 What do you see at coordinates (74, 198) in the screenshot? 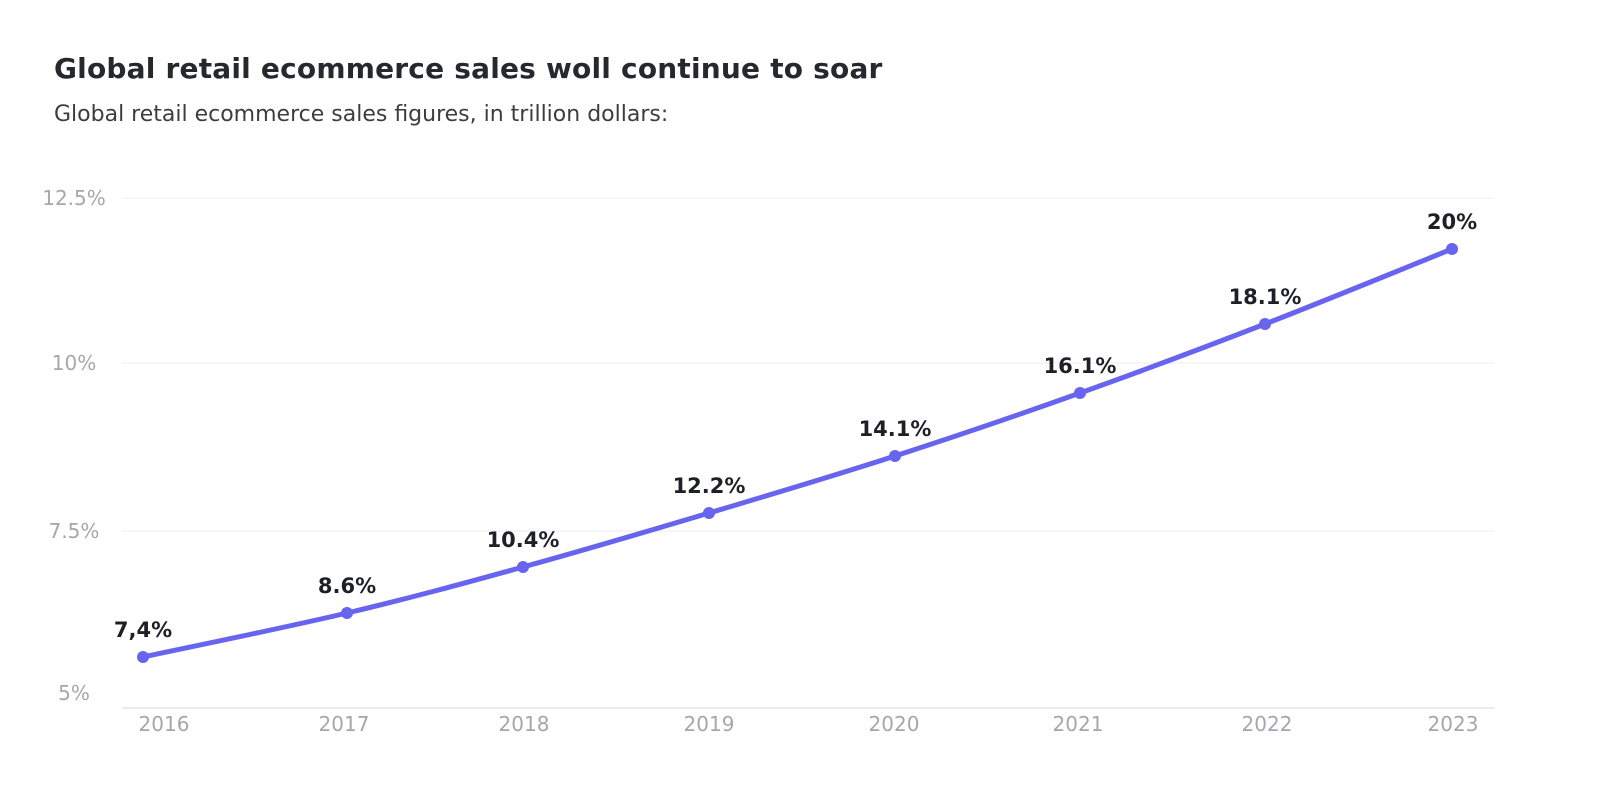
I see `y-axis-tick-12.5%: 12.5%` at bounding box center [74, 198].